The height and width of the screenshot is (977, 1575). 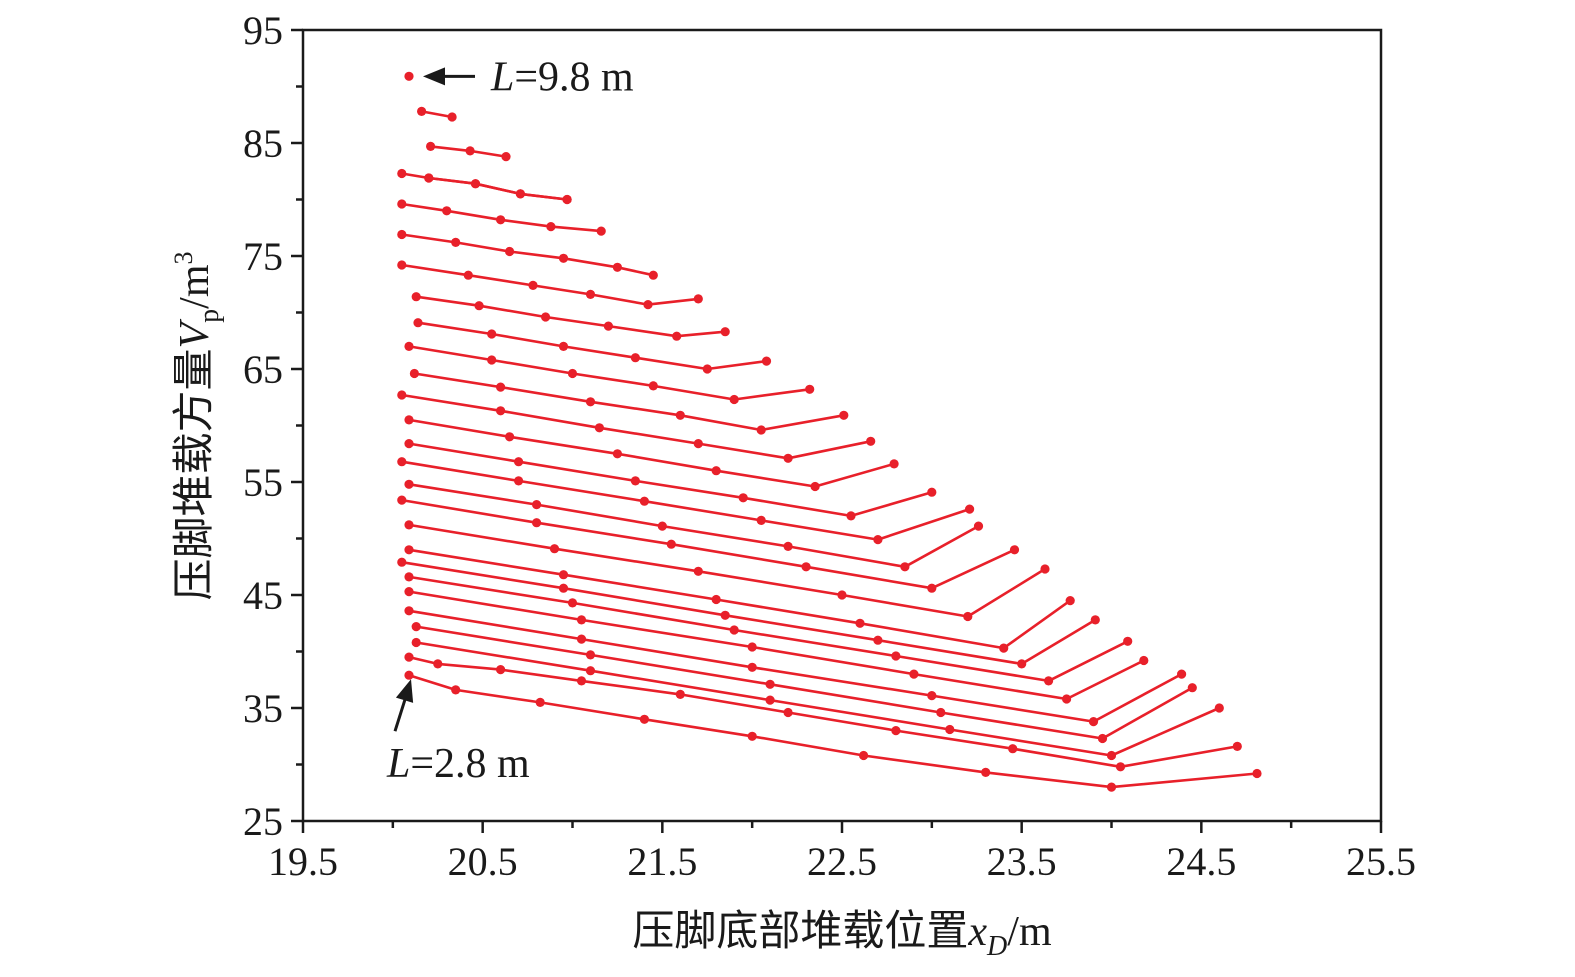 I want to click on x-tick-label: 20.5, so click(x=483, y=861).